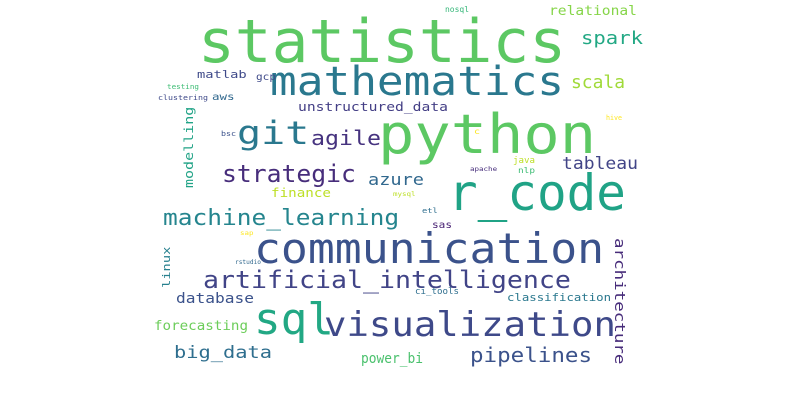 The image size is (800, 400). I want to click on word-java: java, so click(524, 161).